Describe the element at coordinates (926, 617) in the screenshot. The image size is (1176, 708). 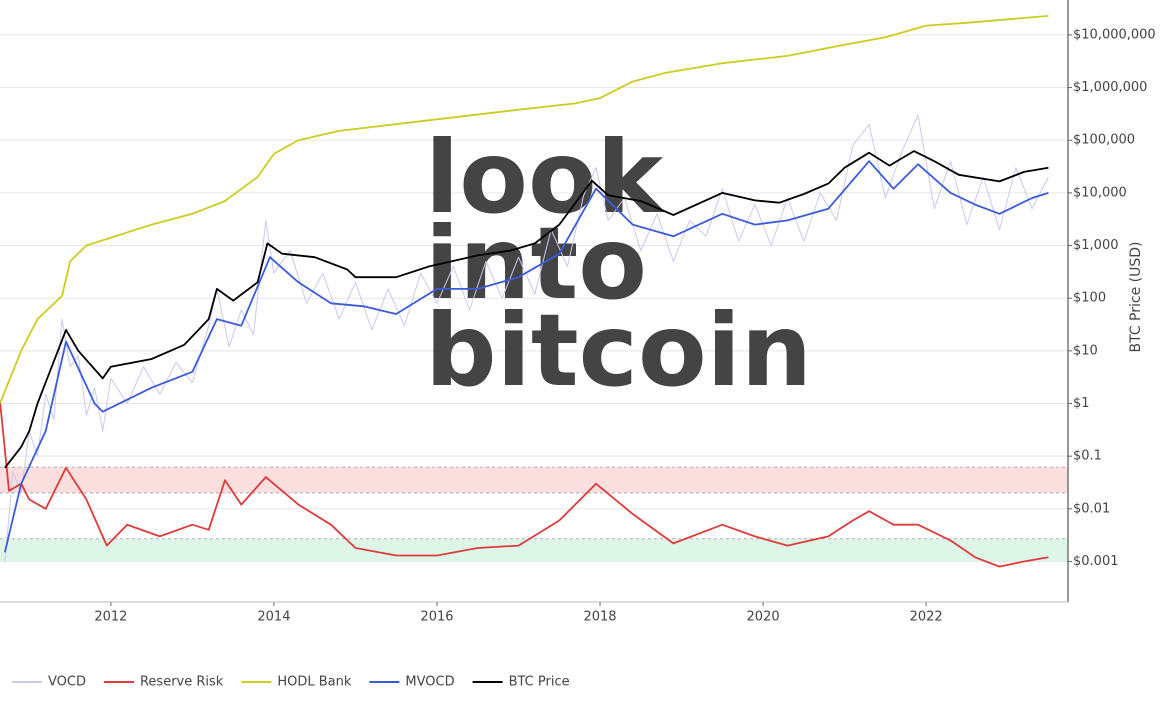
I see `x-tick-label: 2022` at that location.